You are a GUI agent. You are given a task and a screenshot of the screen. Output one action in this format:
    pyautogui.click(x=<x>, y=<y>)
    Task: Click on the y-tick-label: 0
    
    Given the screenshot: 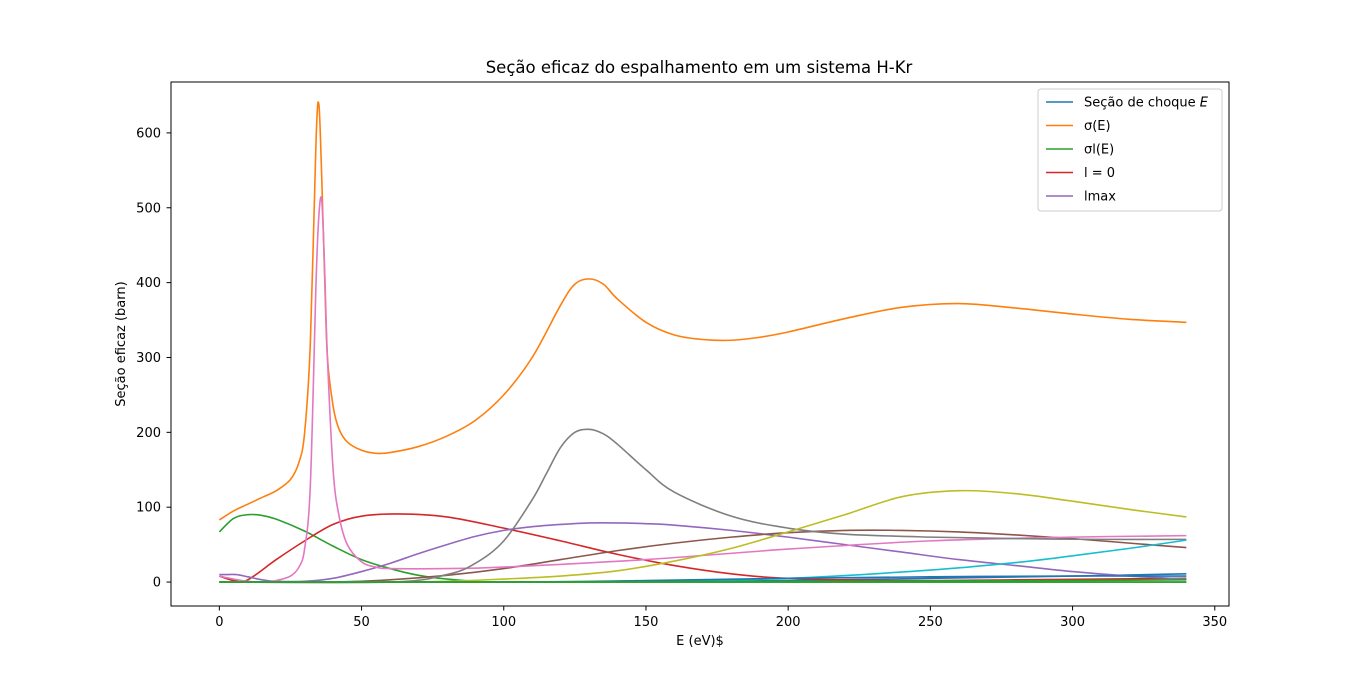 What is the action you would take?
    pyautogui.click(x=157, y=583)
    